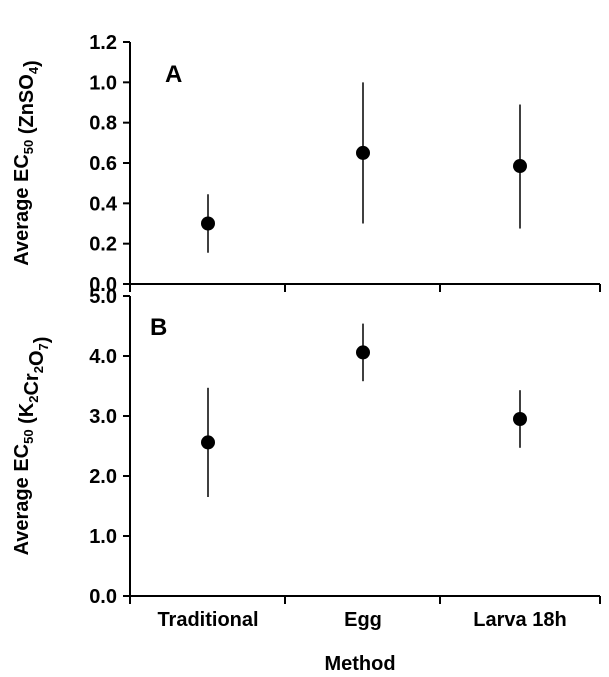 Image resolution: width=609 pixels, height=677 pixels. What do you see at coordinates (27, 162) in the screenshot?
I see `panel-a-ylabel: Average EC50 (ZnSO4)` at bounding box center [27, 162].